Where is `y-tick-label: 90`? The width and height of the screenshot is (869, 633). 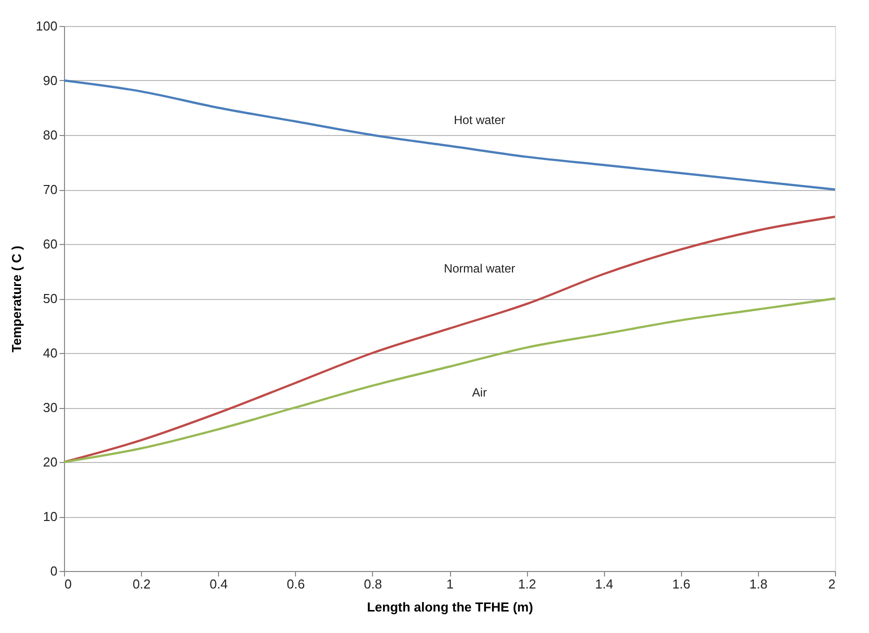 y-tick-label: 90 is located at coordinates (50, 80).